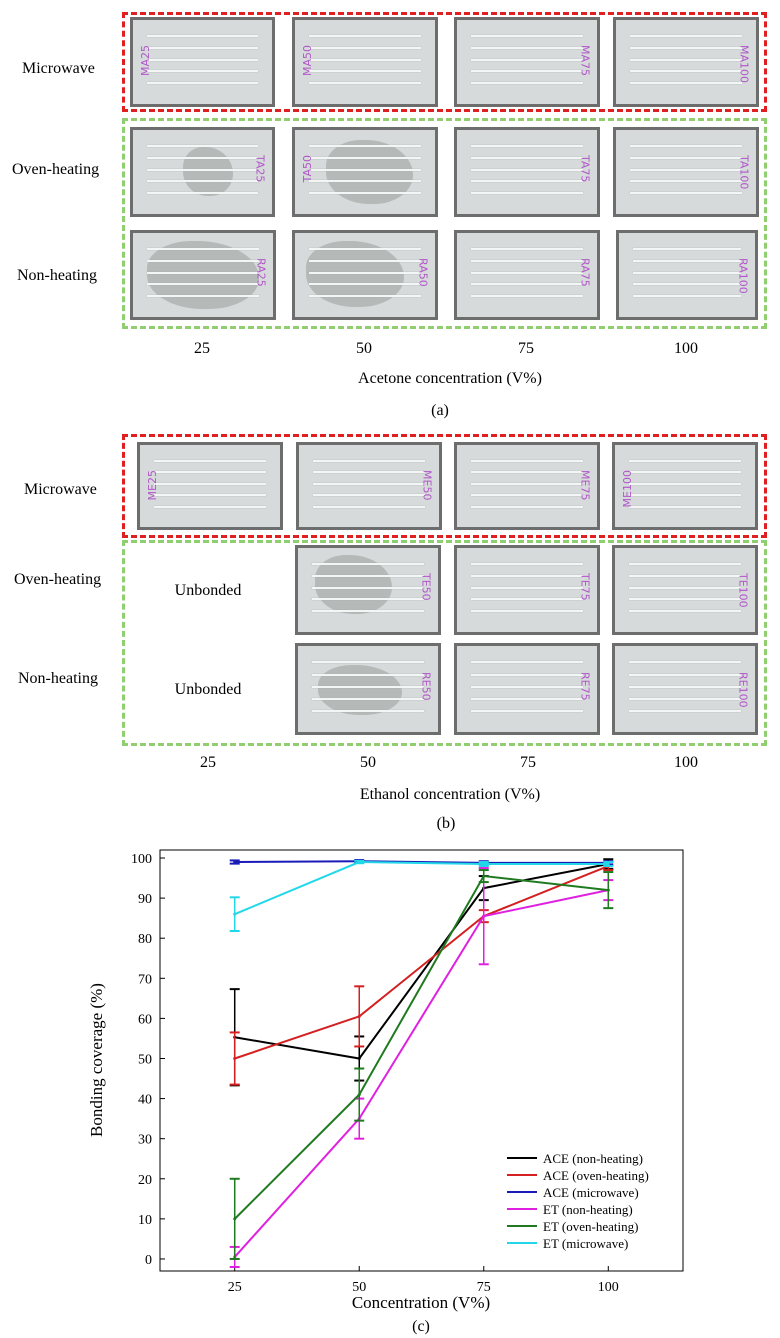  What do you see at coordinates (444, 486) in the screenshot?
I see `panel-b-microwave-box` at bounding box center [444, 486].